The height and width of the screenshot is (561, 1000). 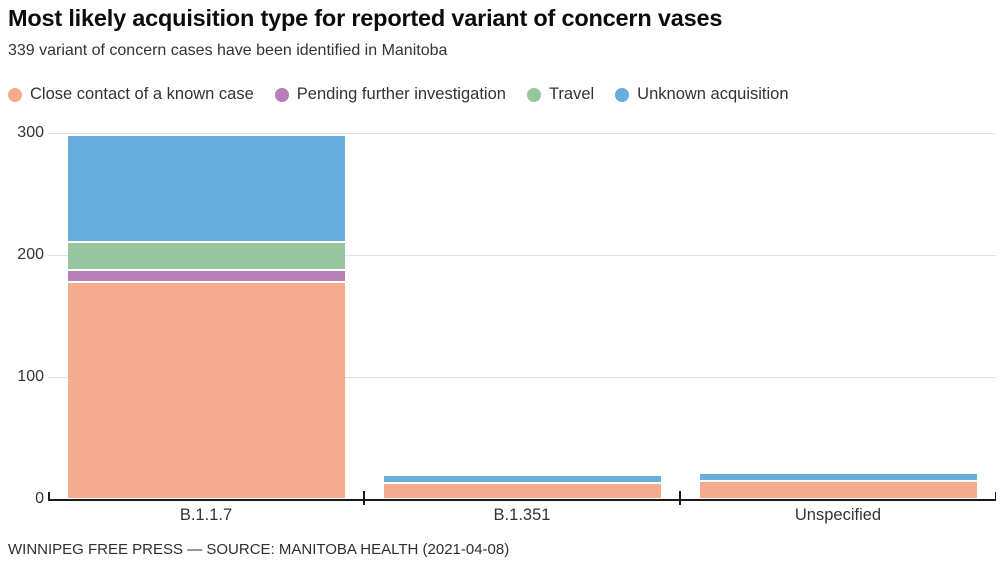 I want to click on legend-item: Pending further investigation, so click(x=390, y=94).